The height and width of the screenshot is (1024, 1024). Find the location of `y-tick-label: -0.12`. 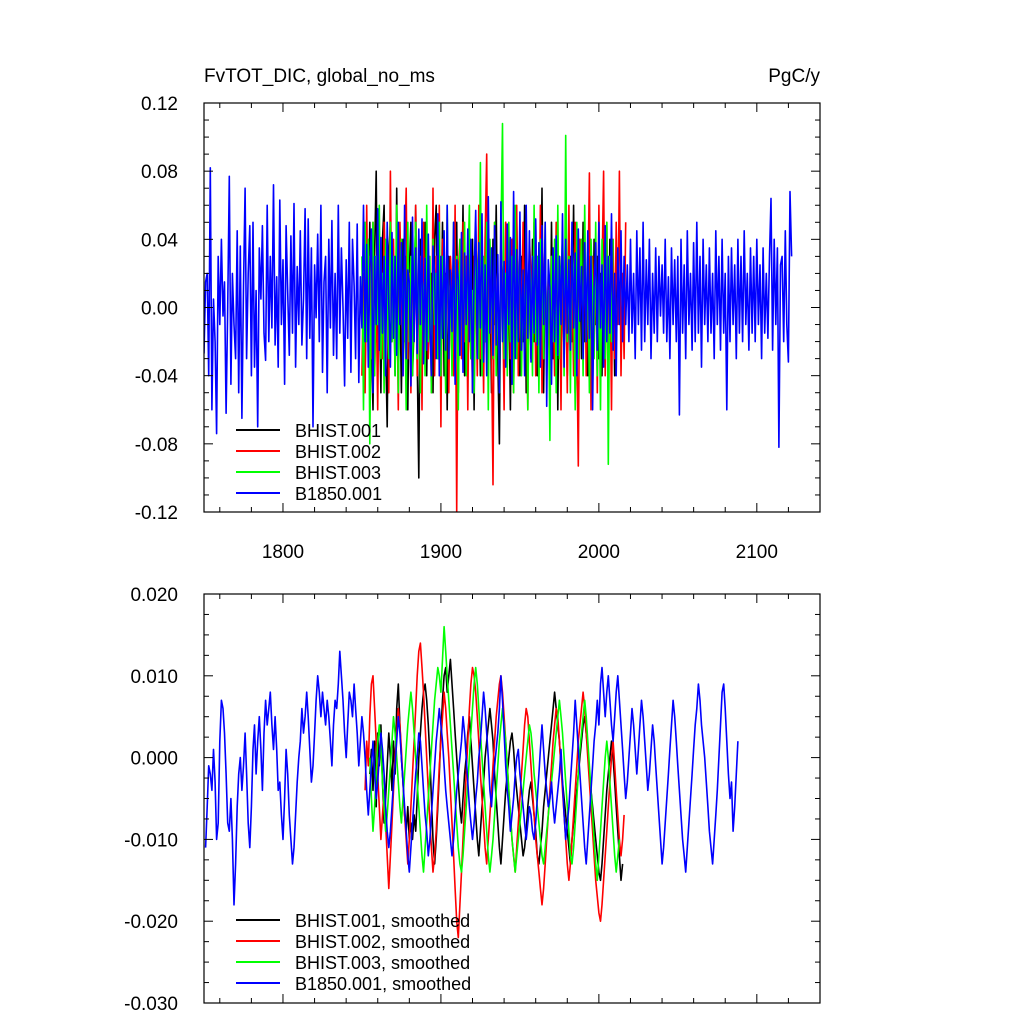

y-tick-label: -0.12 is located at coordinates (156, 513).